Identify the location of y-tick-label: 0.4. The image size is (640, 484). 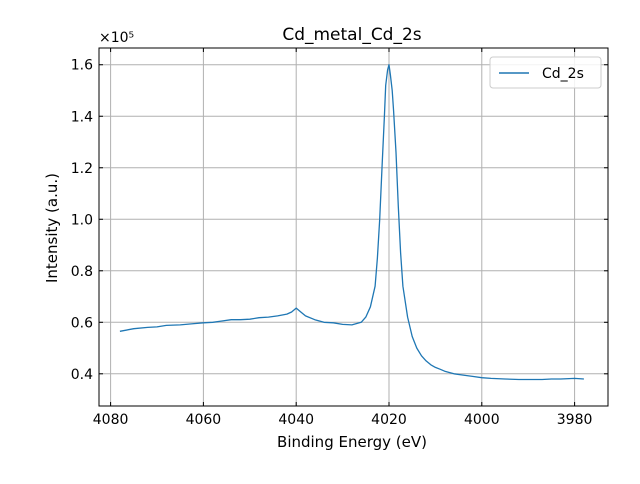
(82, 375).